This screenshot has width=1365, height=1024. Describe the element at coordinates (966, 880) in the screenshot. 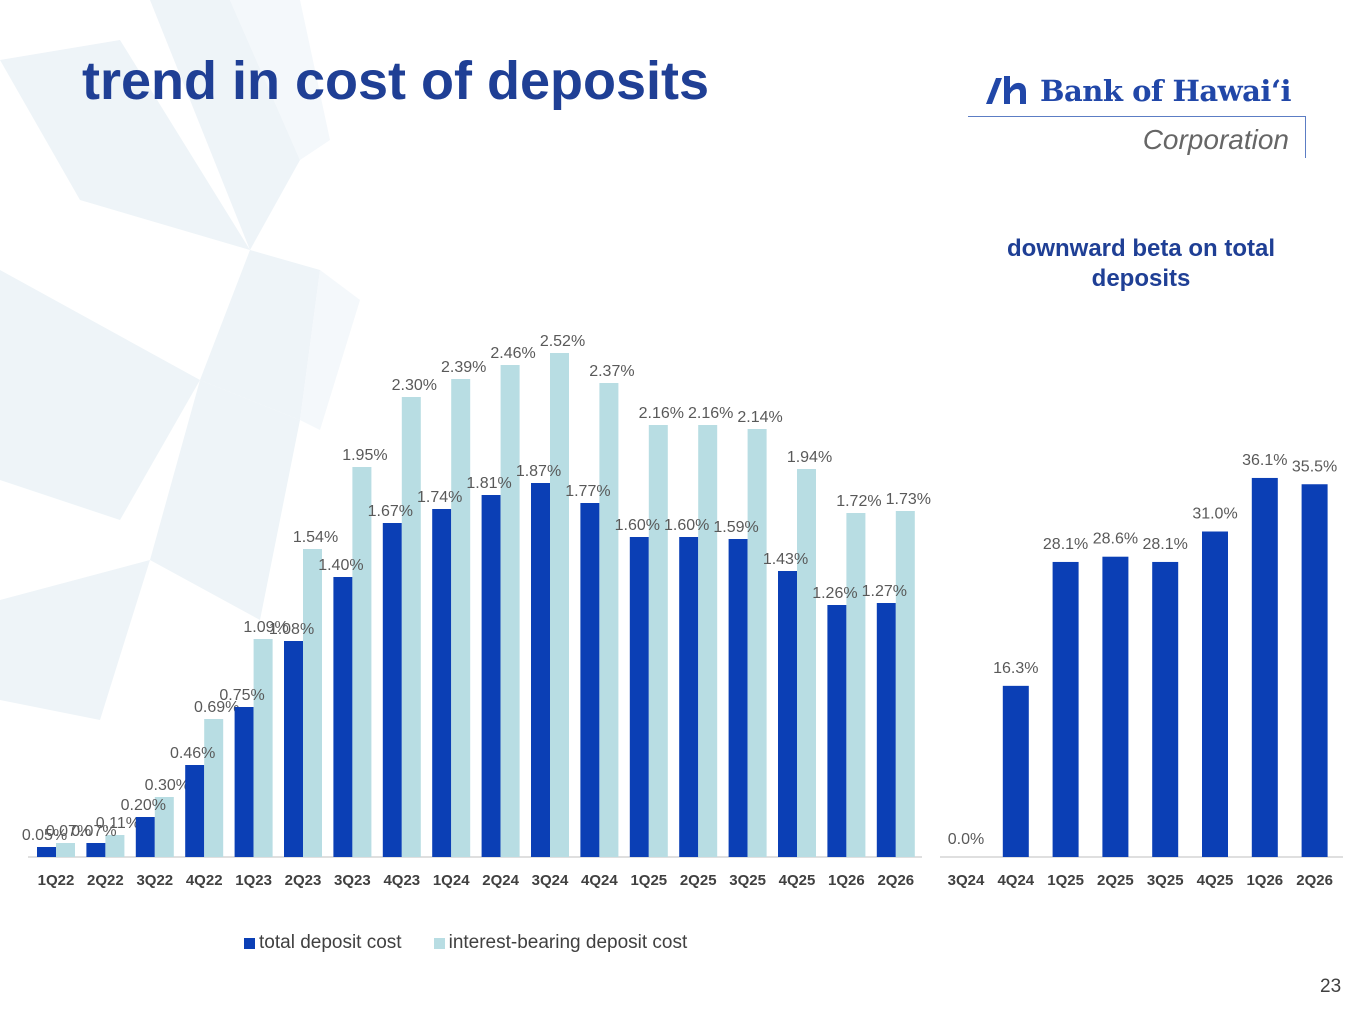

I see `x-tick-label: 3Q24` at that location.